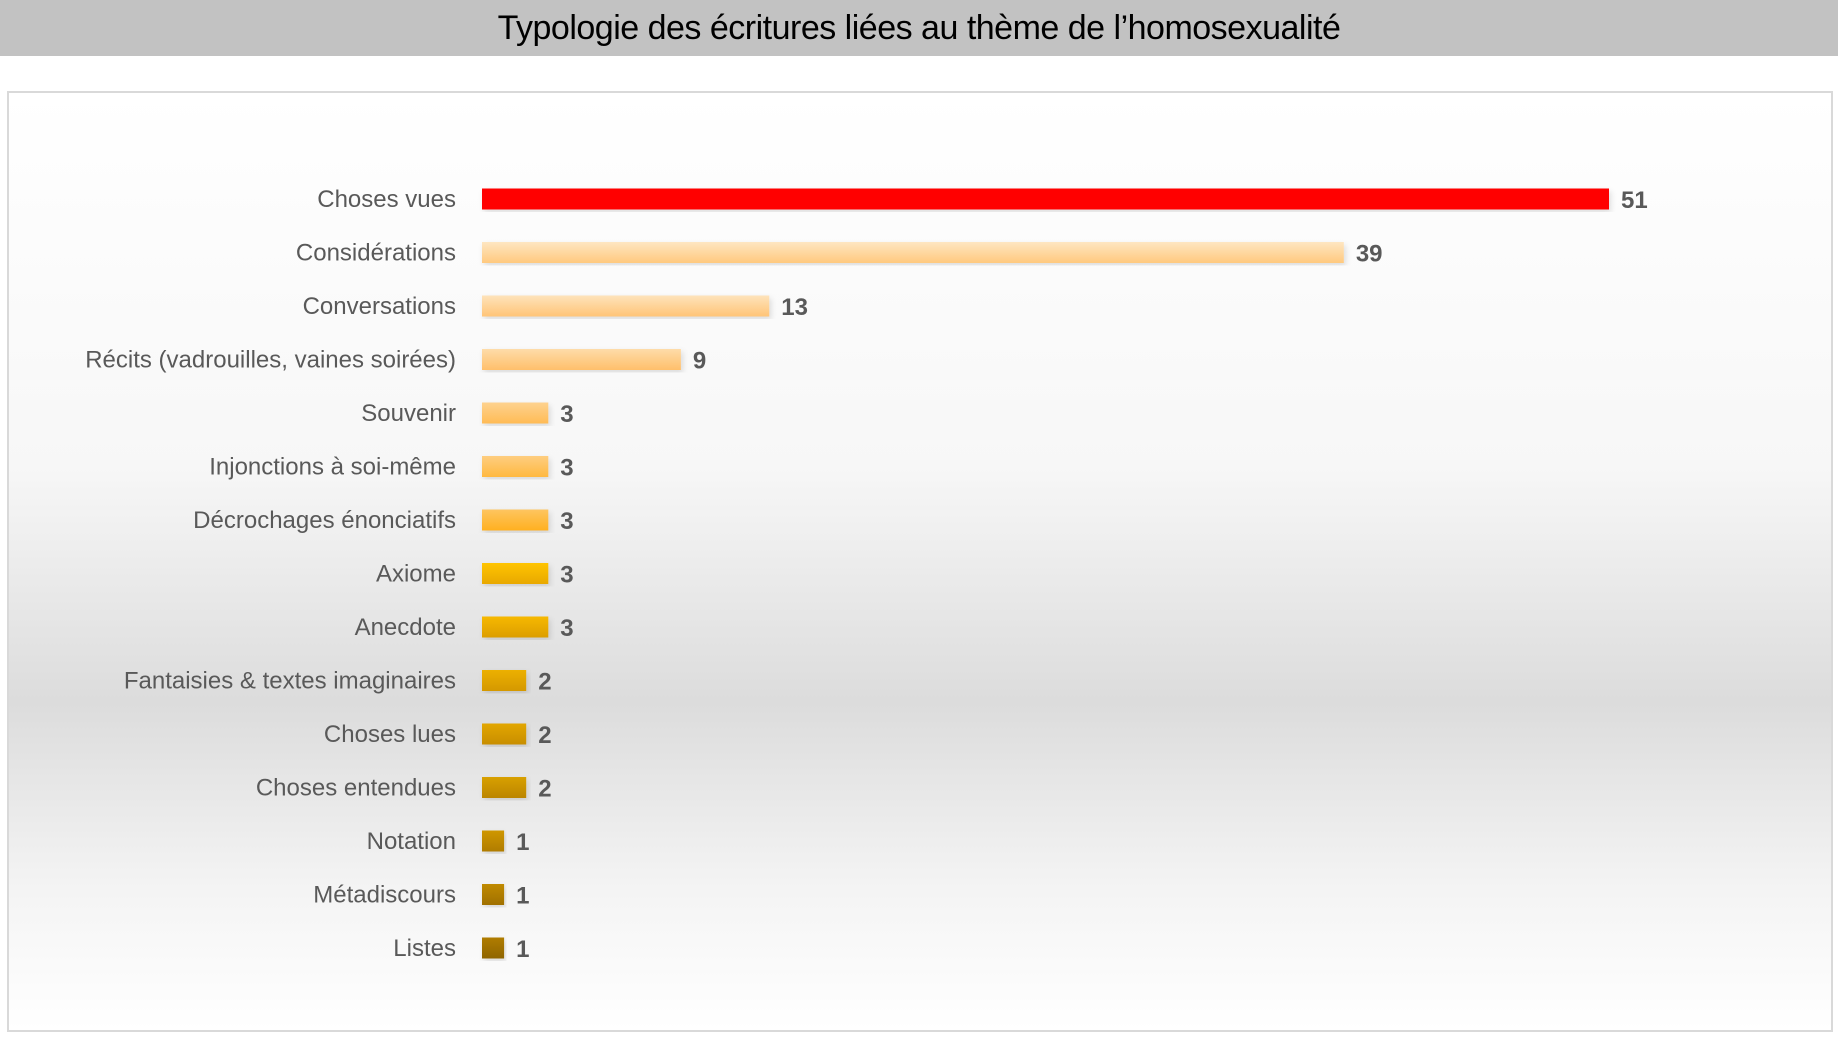 This screenshot has height=1037, width=1838. What do you see at coordinates (270, 360) in the screenshot?
I see `category-label: Récits (vadrouilles, vaines soirées)` at bounding box center [270, 360].